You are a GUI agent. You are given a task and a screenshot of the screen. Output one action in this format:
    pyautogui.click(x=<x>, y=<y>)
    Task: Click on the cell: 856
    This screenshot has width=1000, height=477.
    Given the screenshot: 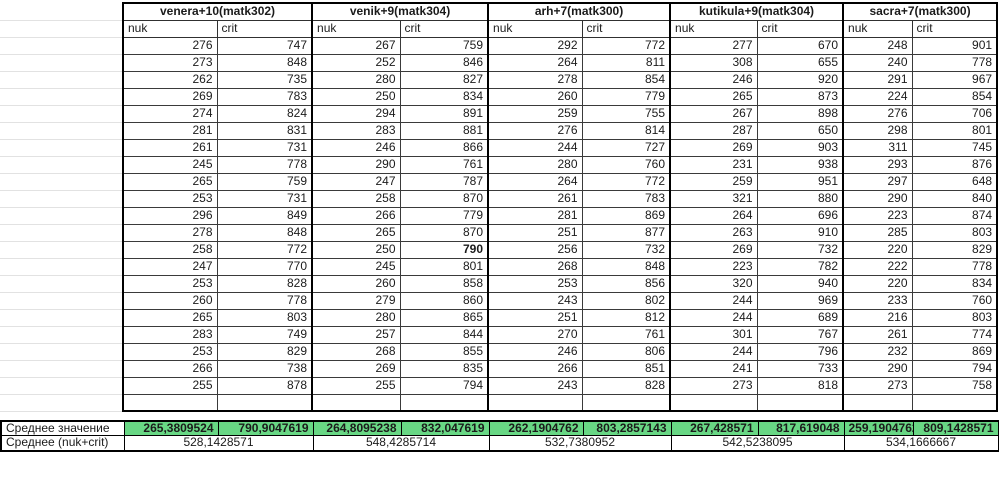 What is the action you would take?
    pyautogui.click(x=626, y=283)
    